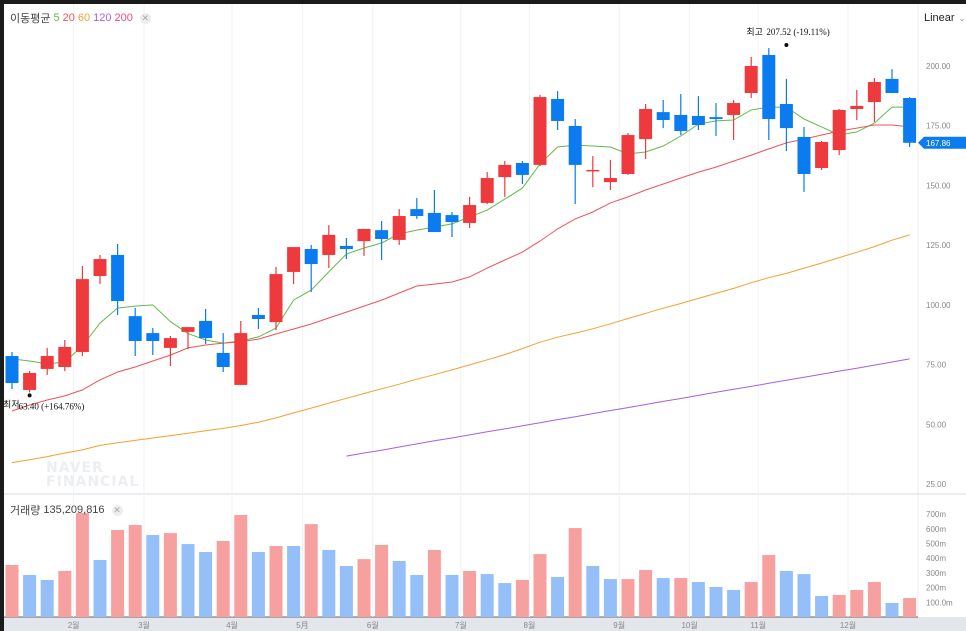  I want to click on low-label: 최저, so click(12, 404).